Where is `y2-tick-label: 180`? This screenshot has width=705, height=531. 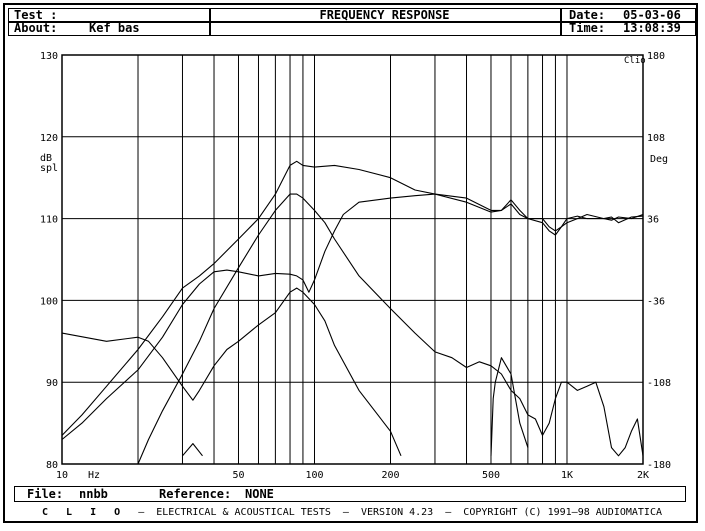
y2-tick-label: 180 is located at coordinates (656, 56).